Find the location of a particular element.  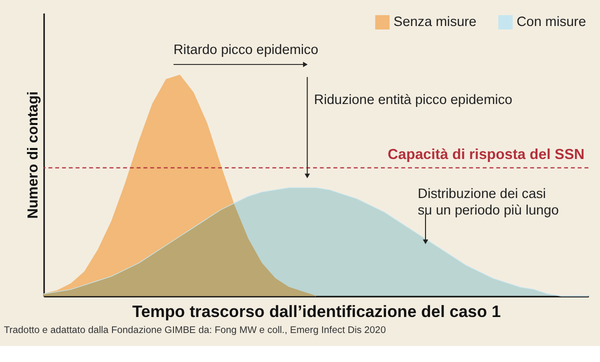

ref-line-label: Capacità di risposta del SSN is located at coordinates (486, 155).